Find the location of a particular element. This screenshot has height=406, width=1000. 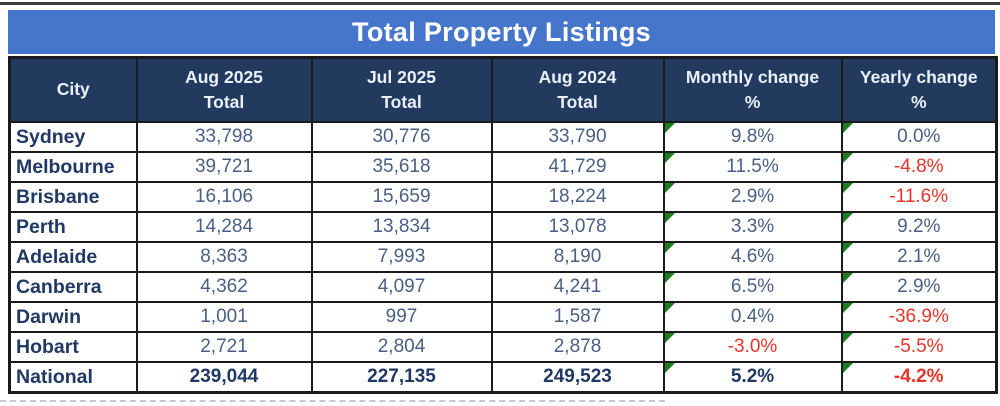

cell-monthly-change: 4.6% is located at coordinates (752, 257).